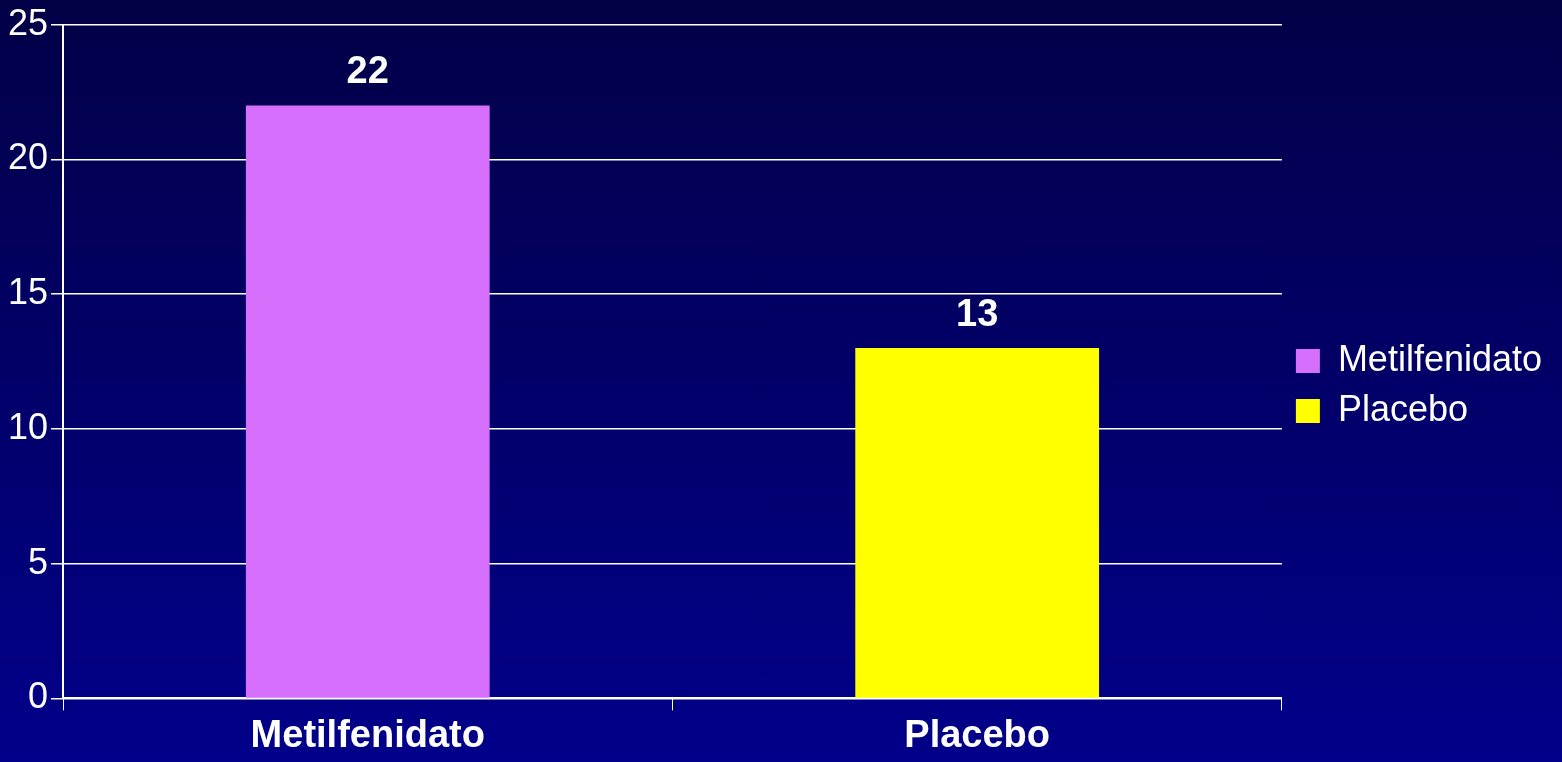 The width and height of the screenshot is (1562, 762). What do you see at coordinates (38, 696) in the screenshot?
I see `y-tick-label: 0` at bounding box center [38, 696].